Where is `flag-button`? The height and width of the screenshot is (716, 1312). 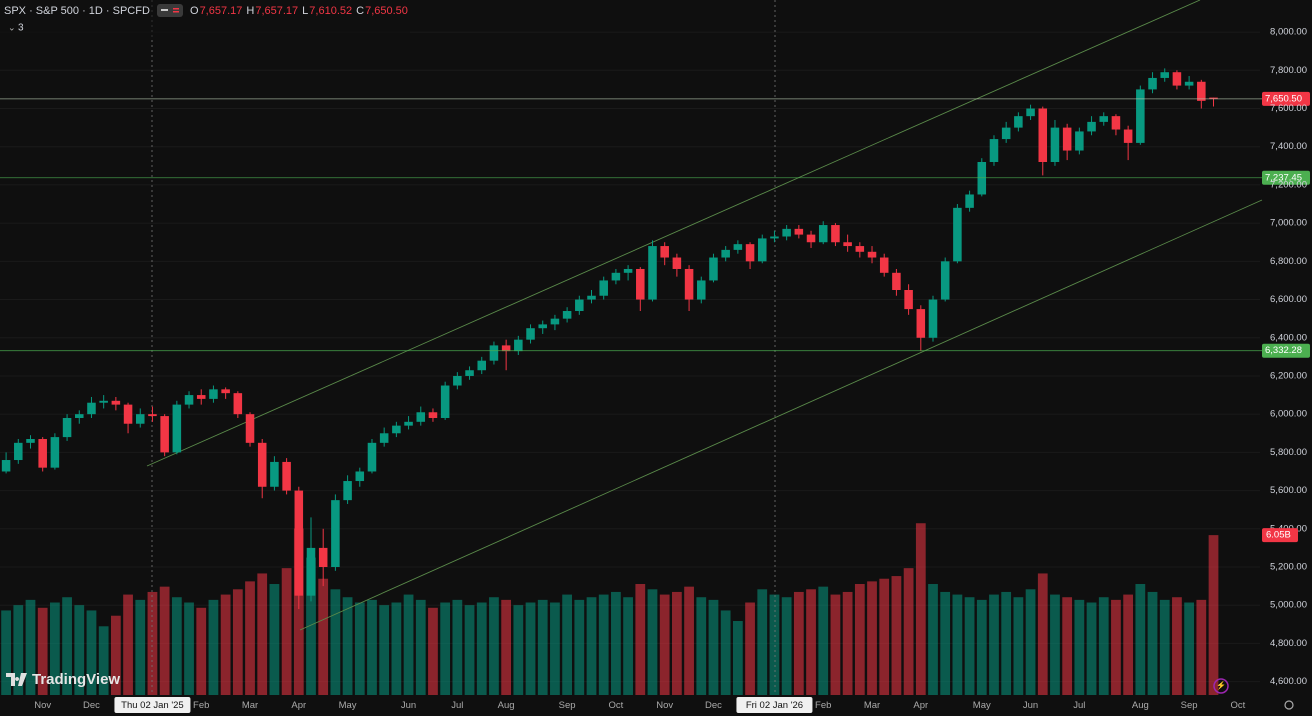 flag-button is located at coordinates (170, 10).